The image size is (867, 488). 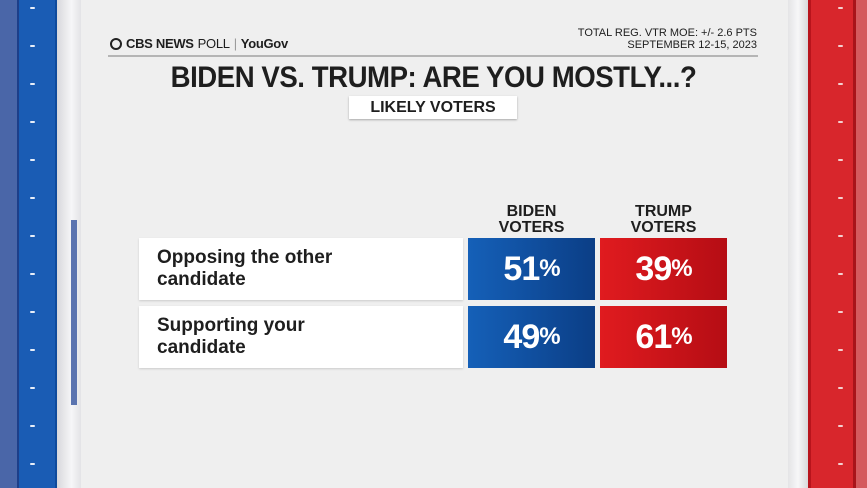 What do you see at coordinates (74, 312) in the screenshot?
I see `left-accent-bar` at bounding box center [74, 312].